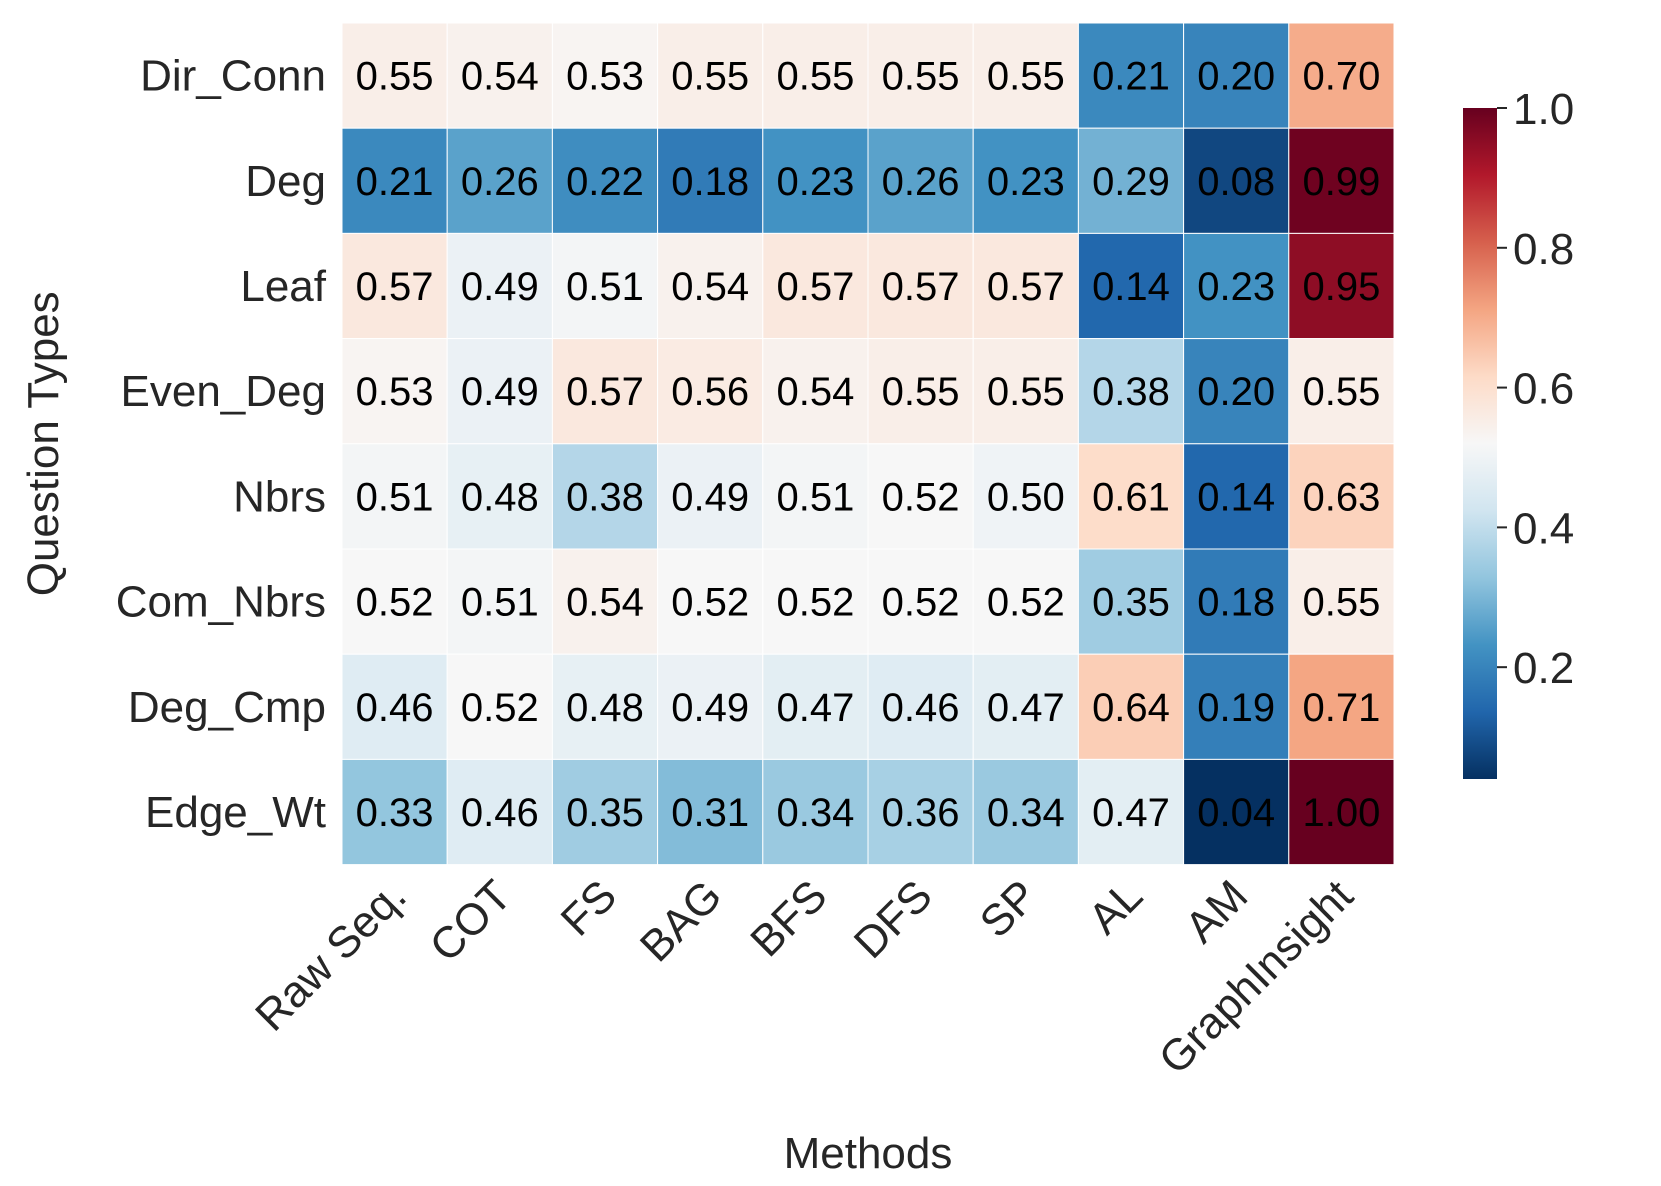 The image size is (1661, 1186). I want to click on x-tick-label: COT, so click(471, 921).